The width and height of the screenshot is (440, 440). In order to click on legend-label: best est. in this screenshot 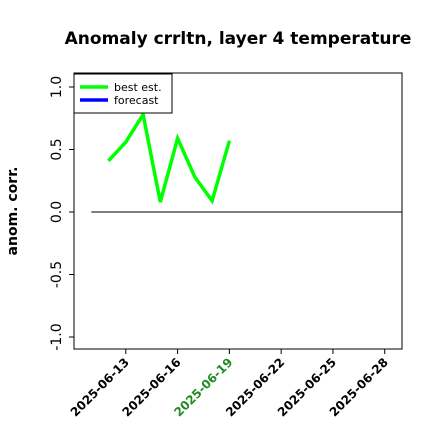, I will do `click(138, 87)`.